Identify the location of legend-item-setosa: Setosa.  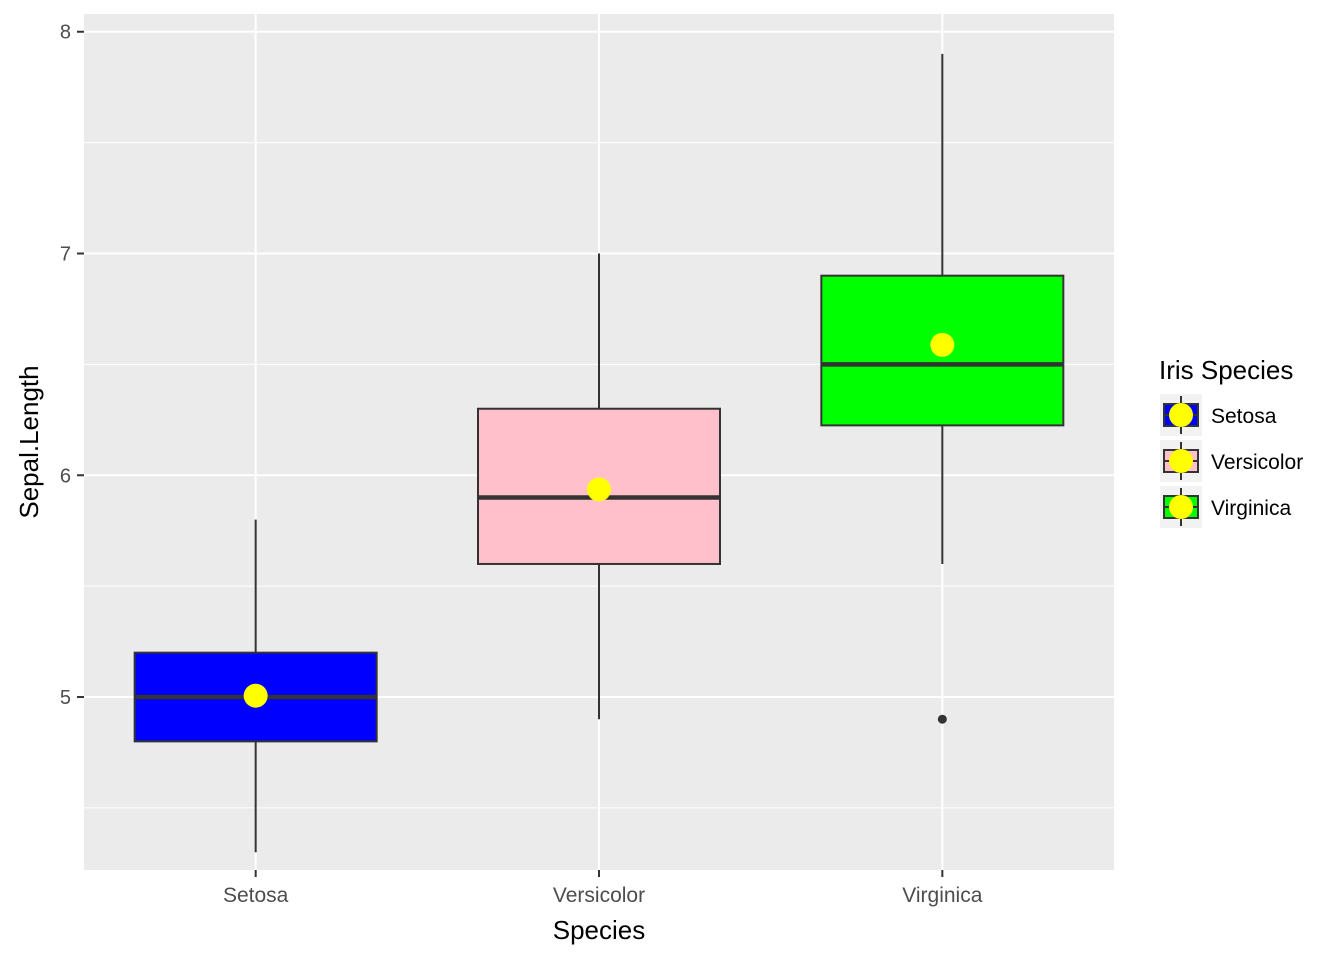
(1218, 415).